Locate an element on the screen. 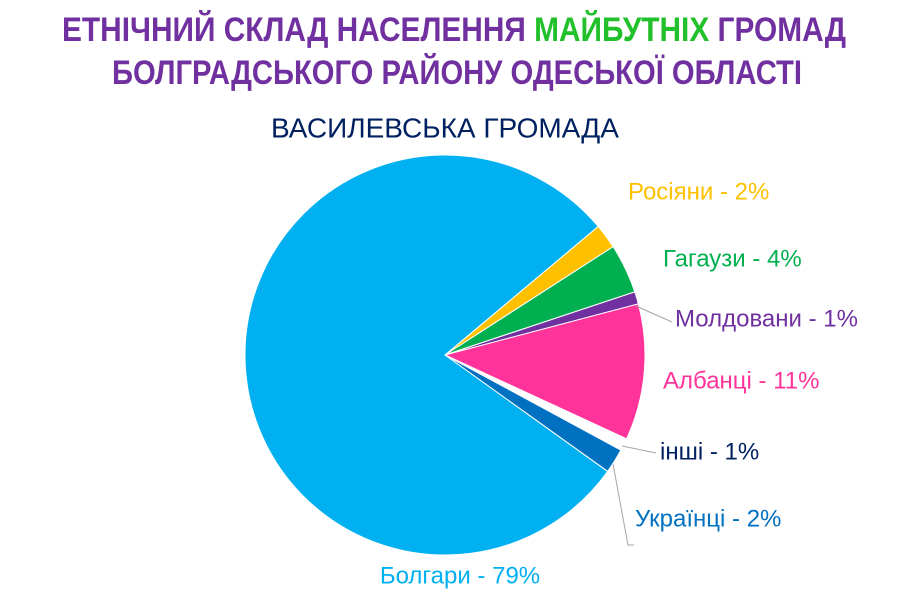 This screenshot has height=600, width=900. title-part: ГРОМАД is located at coordinates (777, 30).